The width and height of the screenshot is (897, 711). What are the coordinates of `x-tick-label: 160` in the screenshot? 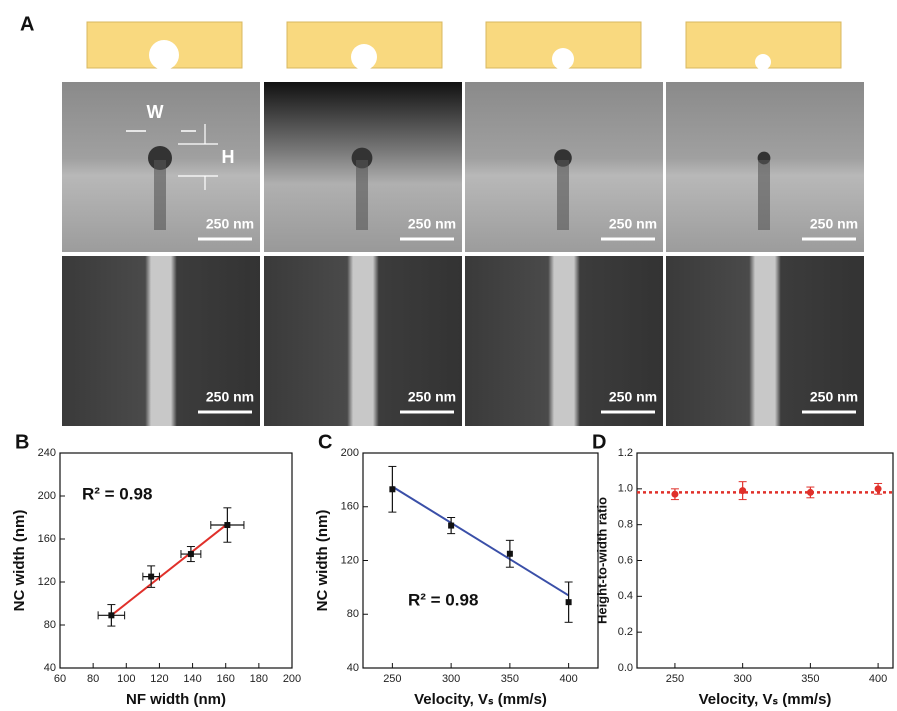 It's located at (226, 679).